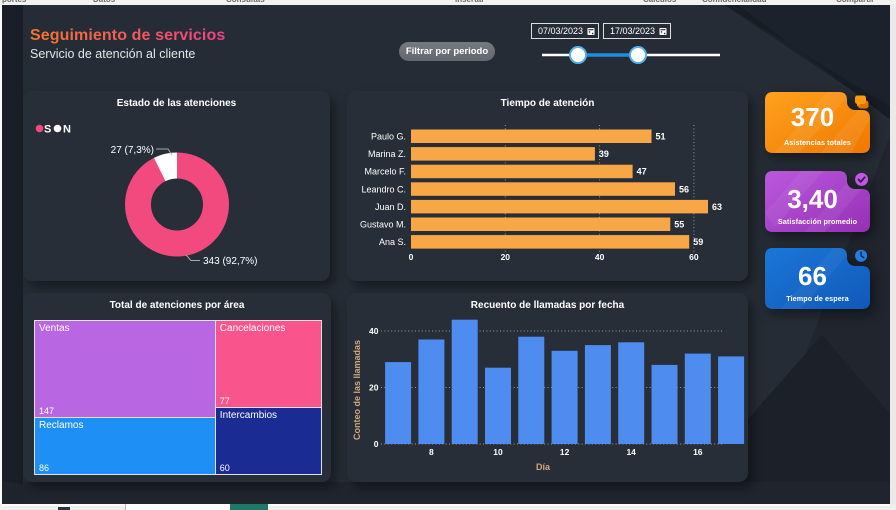 The width and height of the screenshot is (896, 510). I want to click on svg-text: 10, so click(498, 452).